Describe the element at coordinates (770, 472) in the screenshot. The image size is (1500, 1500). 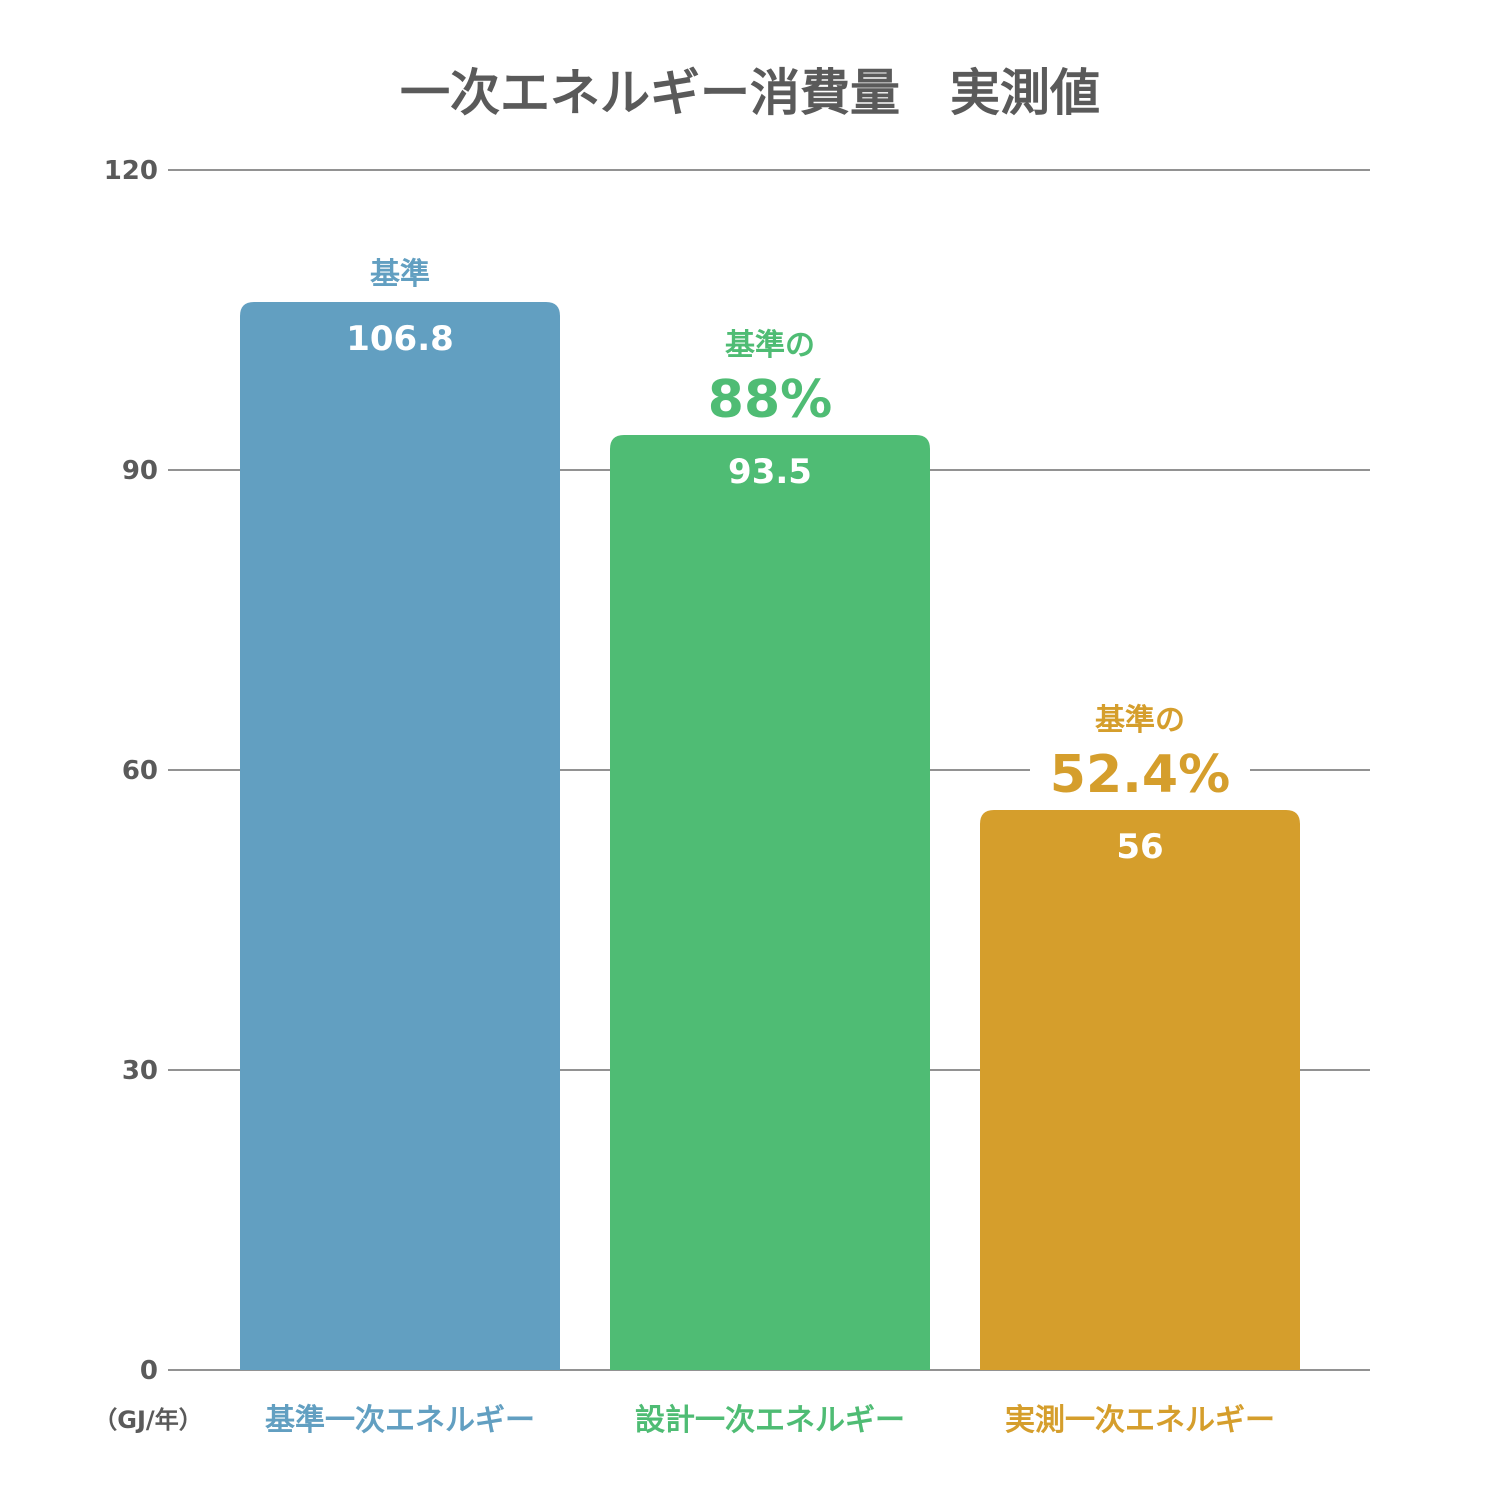
I see `bar-value-label-2: 93.5` at that location.